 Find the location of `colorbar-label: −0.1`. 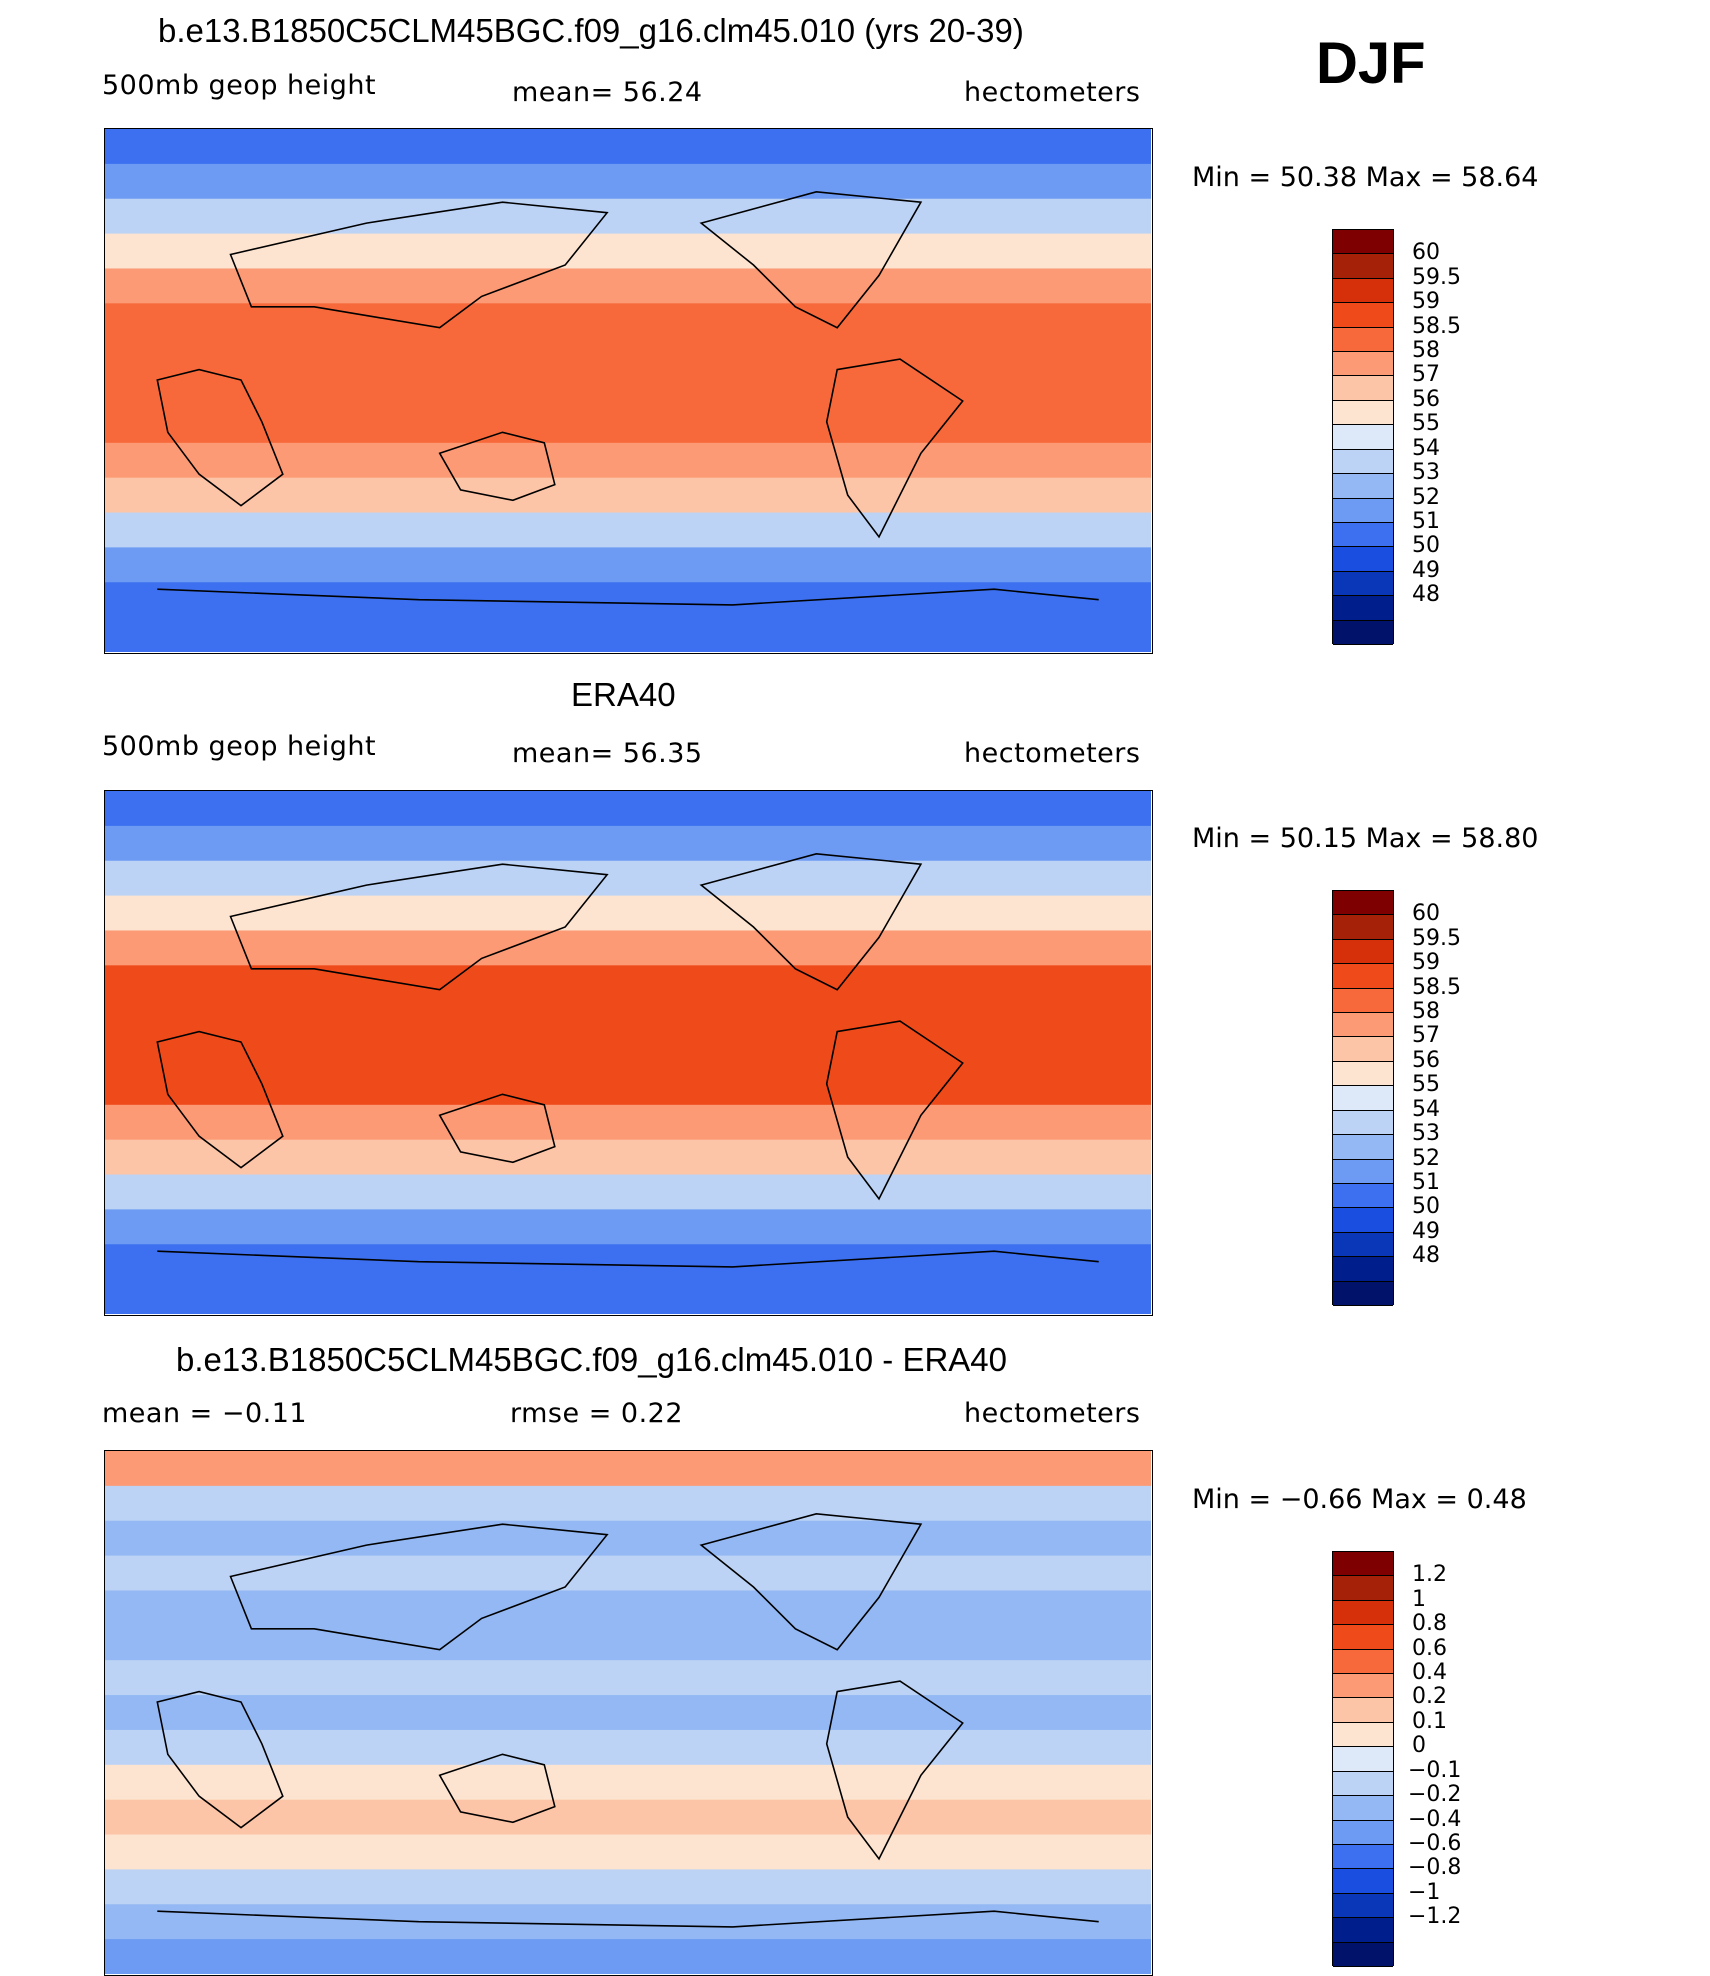

colorbar-label: −0.1 is located at coordinates (1435, 1770).